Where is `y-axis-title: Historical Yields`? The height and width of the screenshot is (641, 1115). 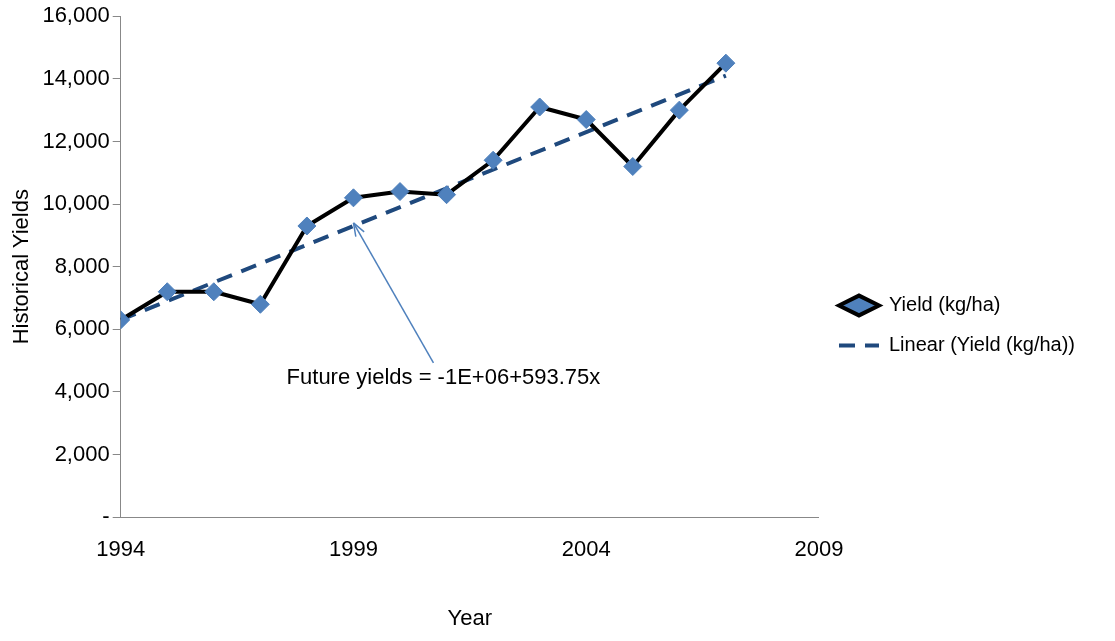 y-axis-title: Historical Yields is located at coordinates (21, 267).